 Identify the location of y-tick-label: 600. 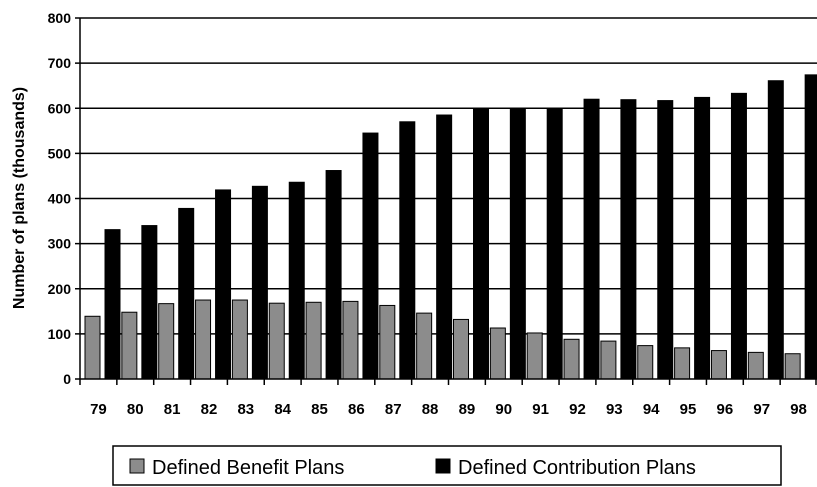
(60, 108).